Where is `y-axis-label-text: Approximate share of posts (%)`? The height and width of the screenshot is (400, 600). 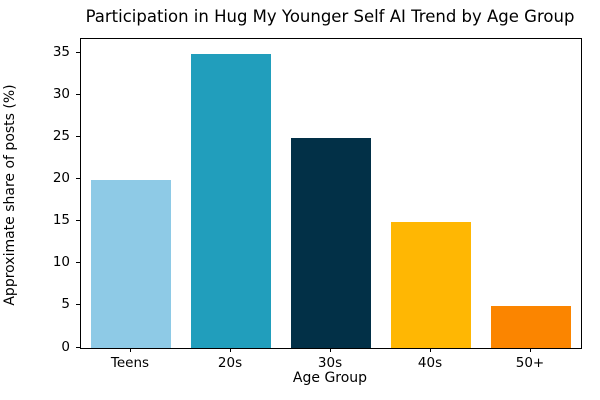
y-axis-label-text: Approximate share of posts (%) is located at coordinates (10, 195).